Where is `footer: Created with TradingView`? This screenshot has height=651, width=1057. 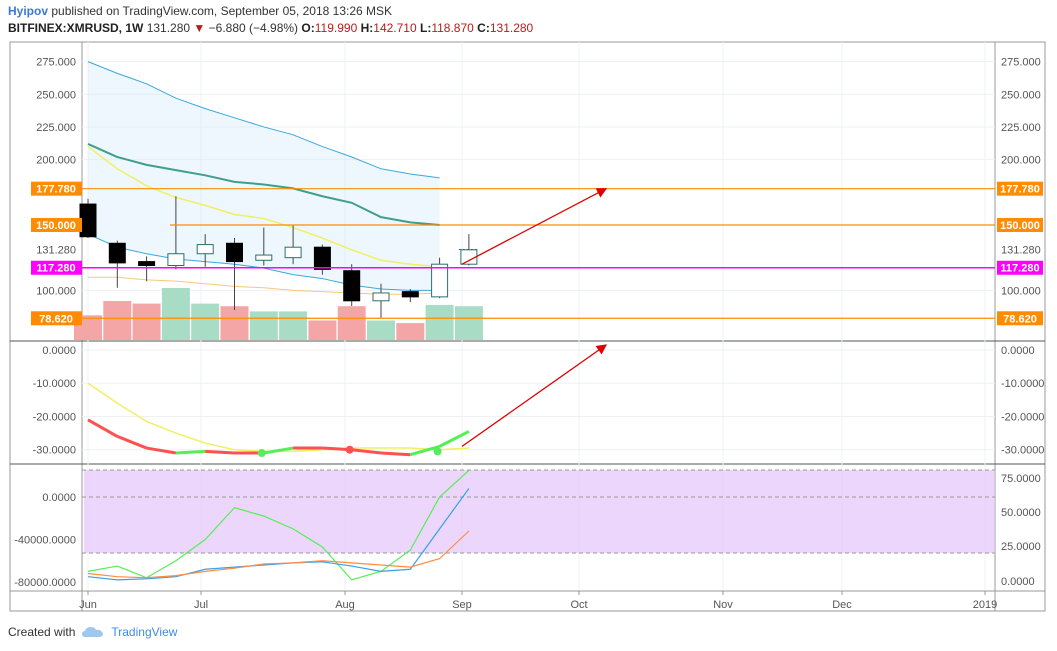 footer: Created with TradingView is located at coordinates (92, 632).